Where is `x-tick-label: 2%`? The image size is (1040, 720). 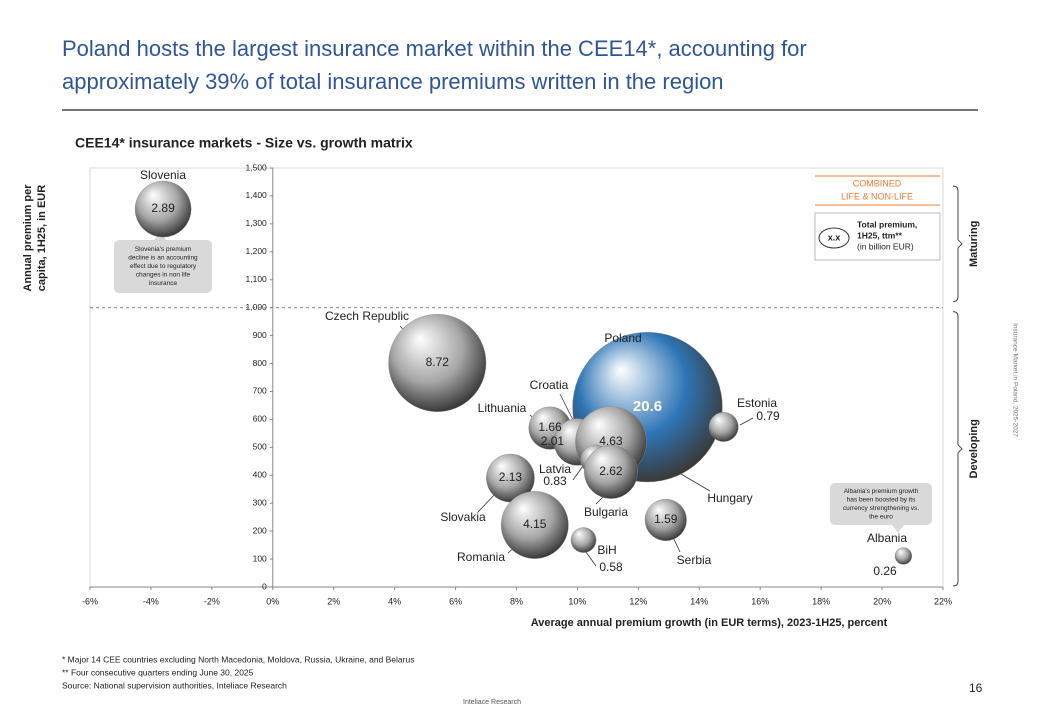
x-tick-label: 2% is located at coordinates (333, 601).